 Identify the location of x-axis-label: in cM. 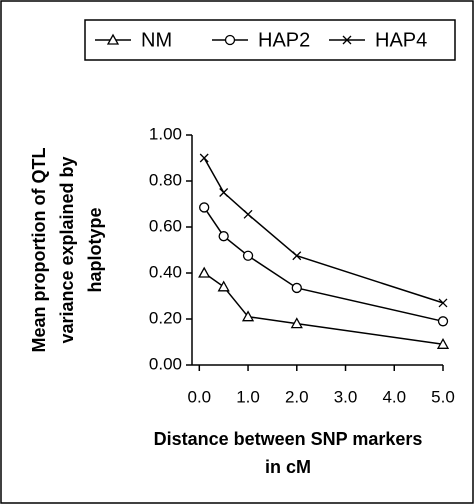
(288, 467).